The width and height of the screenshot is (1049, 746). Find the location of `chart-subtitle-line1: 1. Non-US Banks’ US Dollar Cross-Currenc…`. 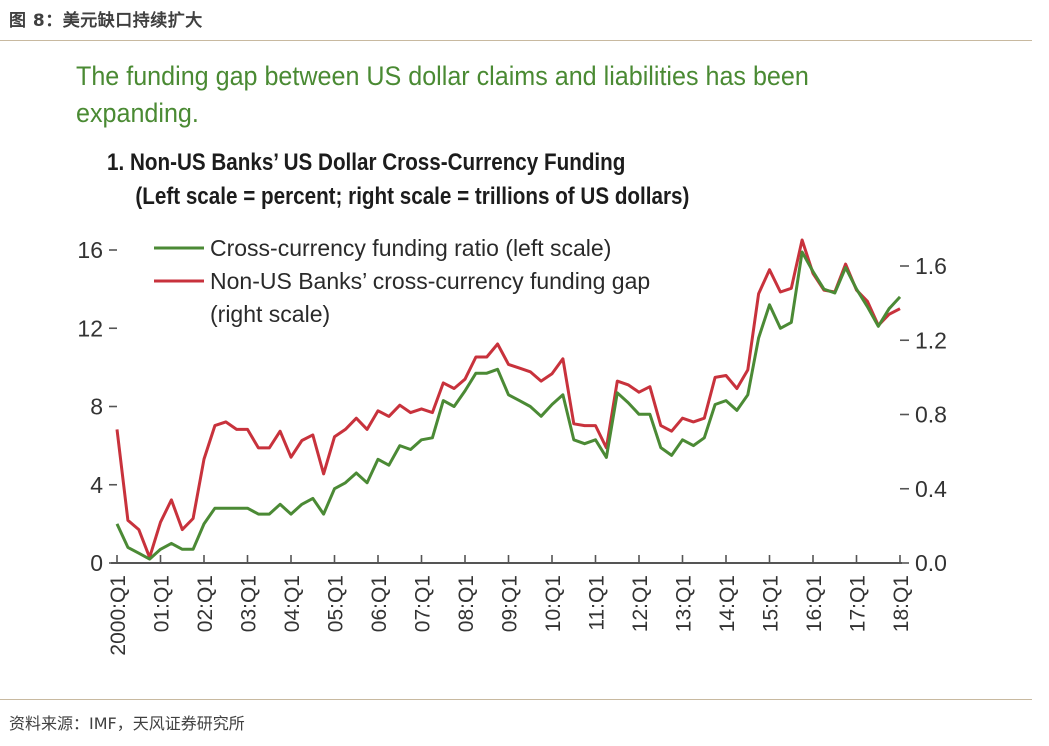

chart-subtitle-line1: 1. Non-US Banks’ US Dollar Cross-Currenc… is located at coordinates (366, 162).